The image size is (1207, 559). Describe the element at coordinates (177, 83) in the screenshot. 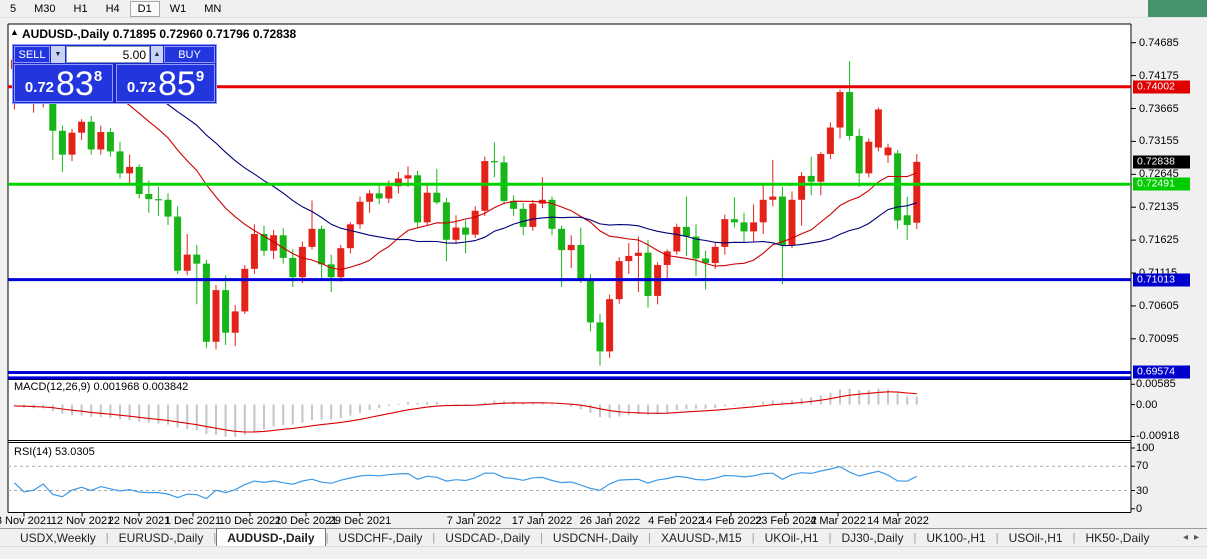

I see `ask-main-digits: 85` at that location.